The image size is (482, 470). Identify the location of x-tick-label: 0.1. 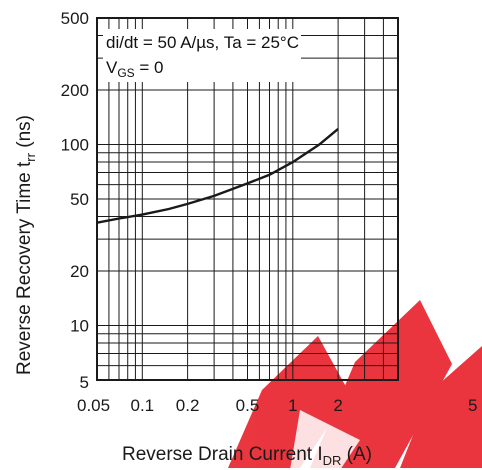
(142, 405).